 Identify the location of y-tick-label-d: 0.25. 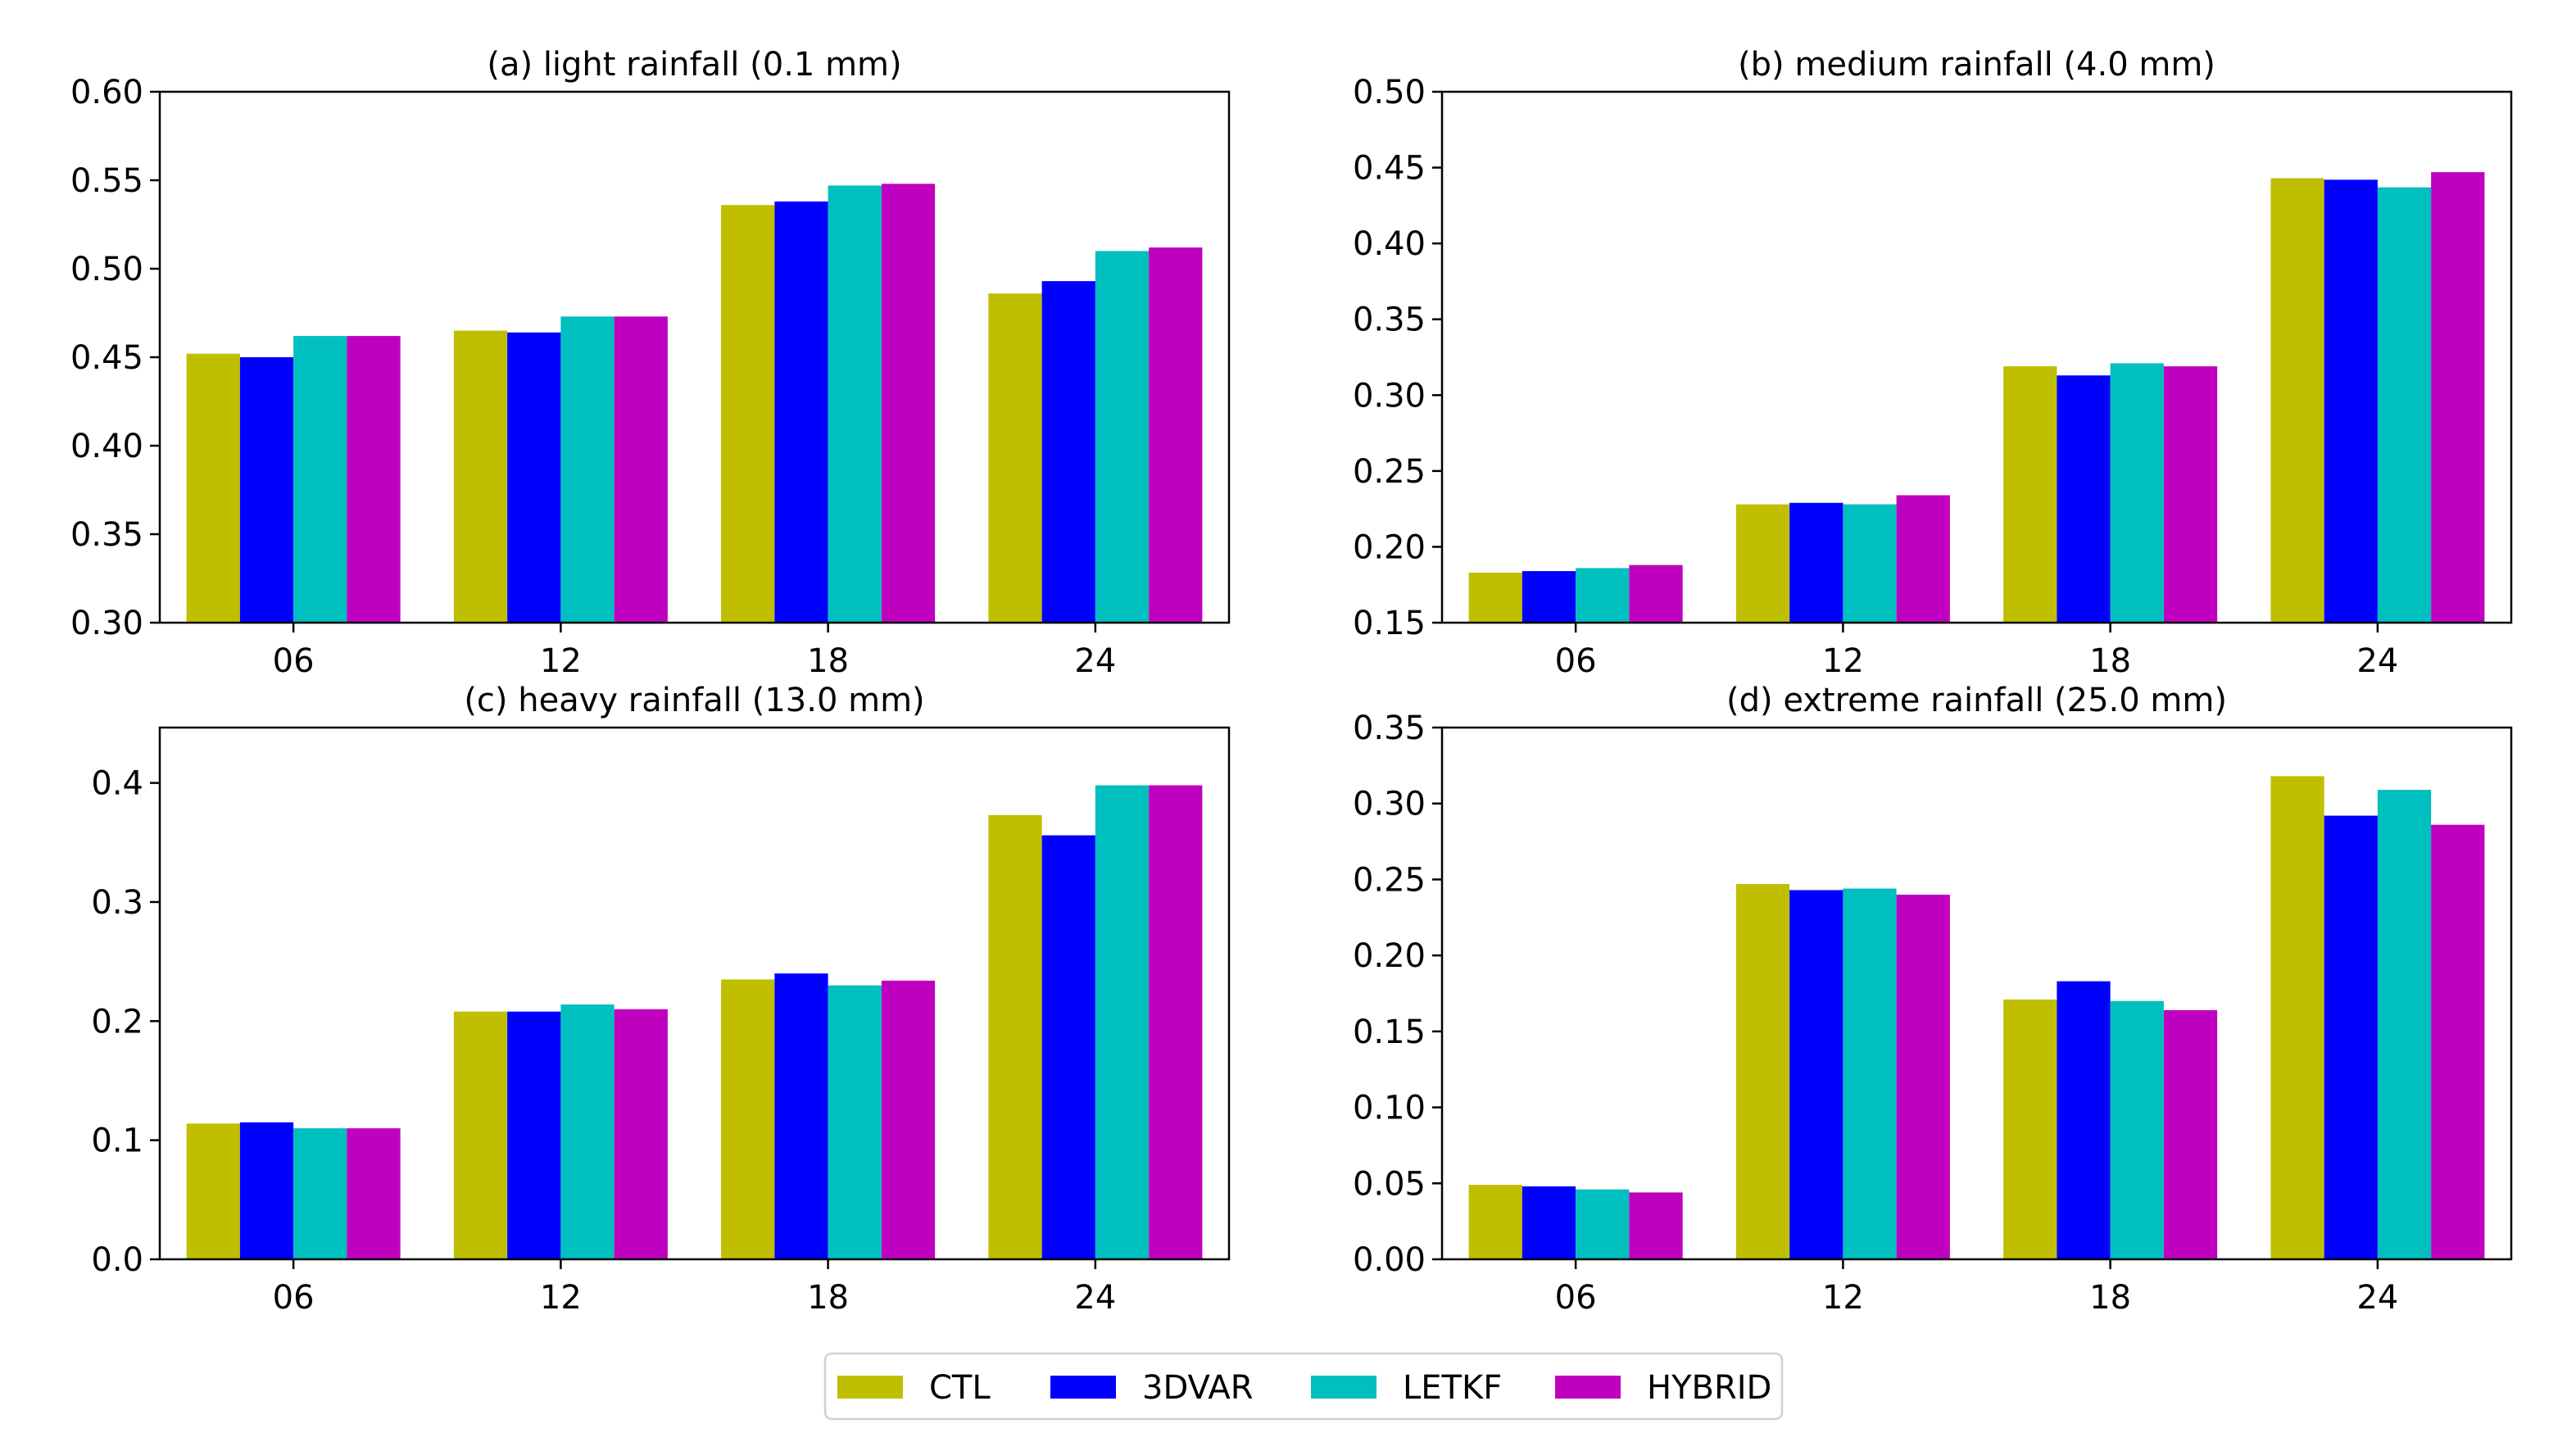
(1389, 880).